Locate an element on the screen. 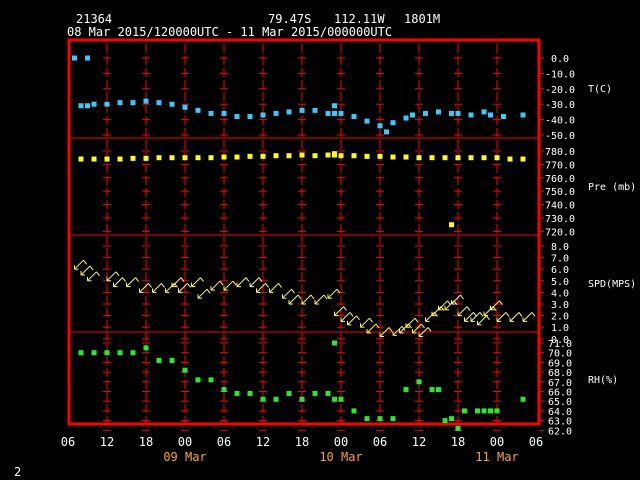 Image resolution: width=640 pixels, height=480 pixels. station-longitude: 112.11W is located at coordinates (359, 19).